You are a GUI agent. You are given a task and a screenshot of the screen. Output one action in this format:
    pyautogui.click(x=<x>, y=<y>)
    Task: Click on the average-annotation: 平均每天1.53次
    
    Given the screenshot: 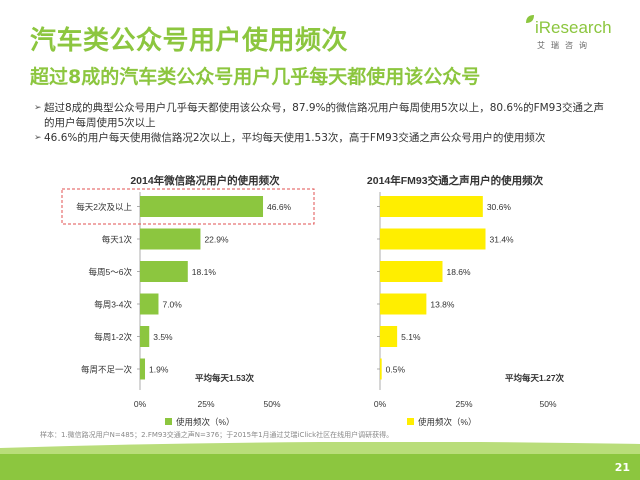 What is the action you would take?
    pyautogui.click(x=225, y=378)
    